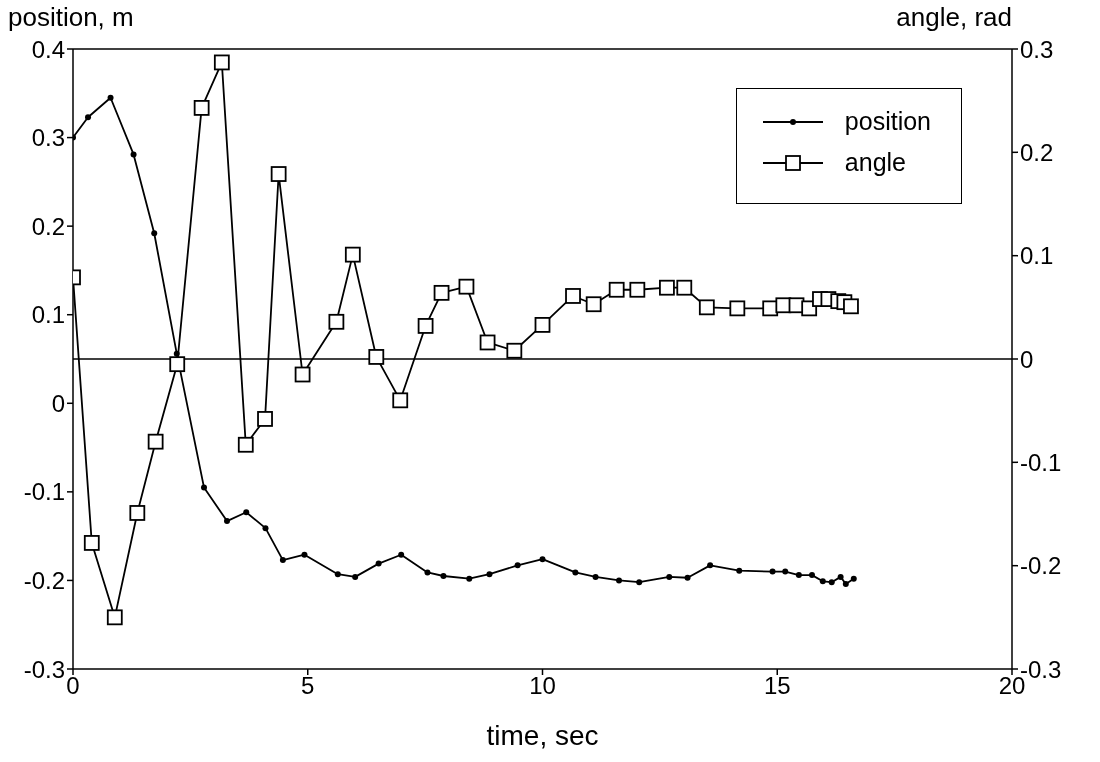 This screenshot has width=1100, height=762. Describe the element at coordinates (44, 669) in the screenshot. I see `y-tick-label: -0.3` at that location.